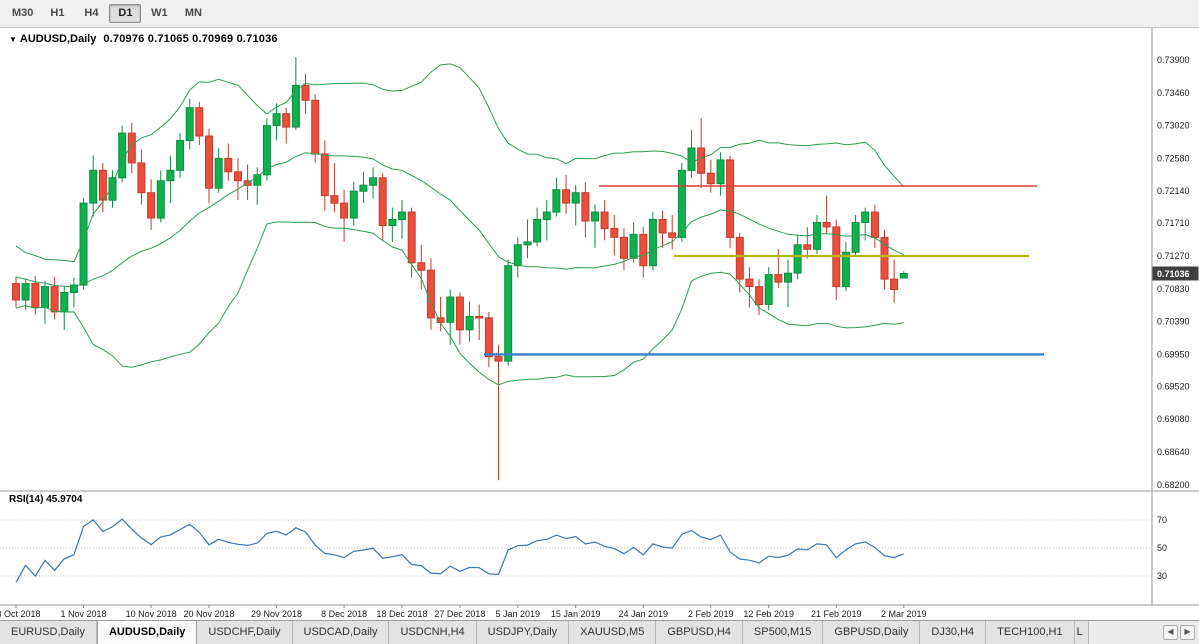  Describe the element at coordinates (401, 614) in the screenshot. I see `date-axis-tick: 18 Dec 2018` at that location.